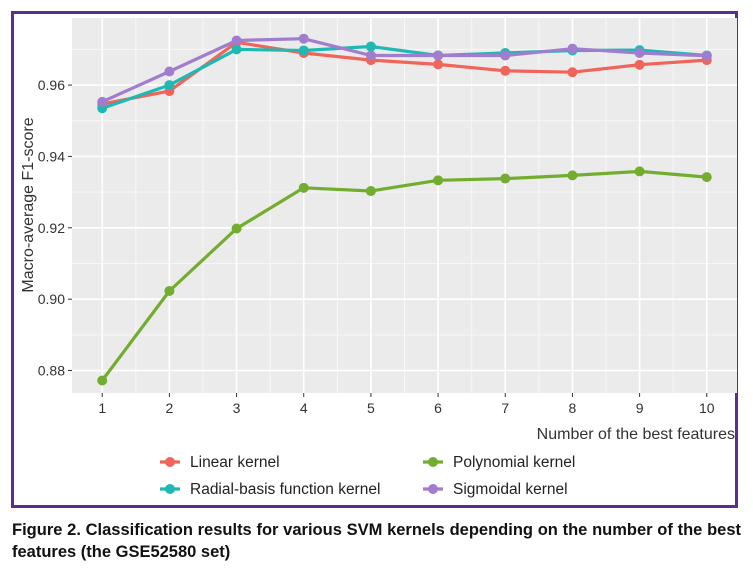  What do you see at coordinates (510, 489) in the screenshot?
I see `legend-label: Sigmoidal kernel` at bounding box center [510, 489].